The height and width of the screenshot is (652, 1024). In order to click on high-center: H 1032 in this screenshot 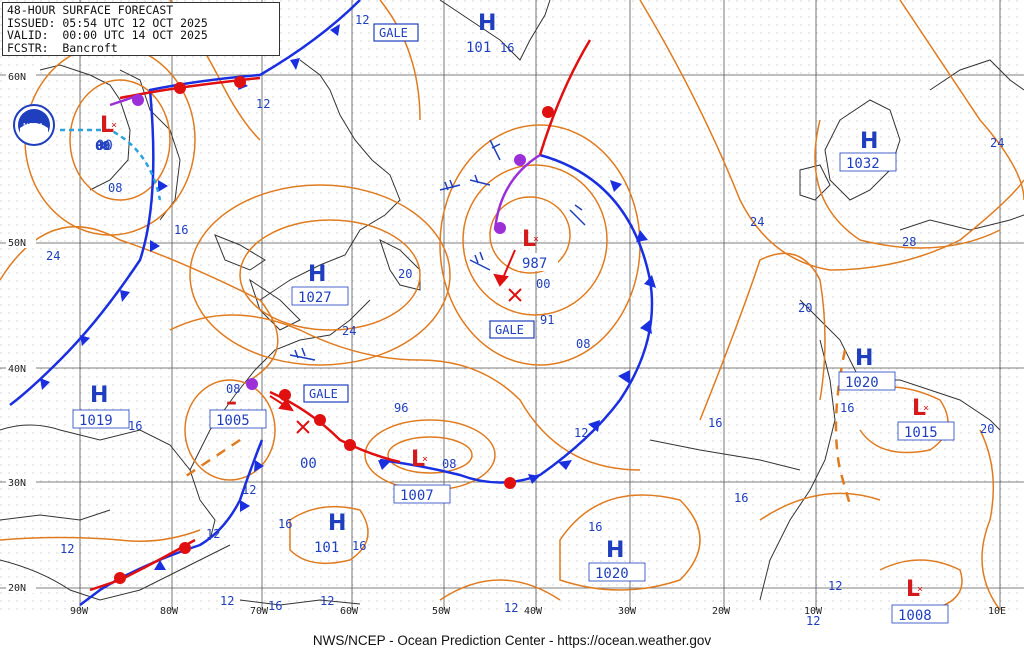, I will do `click(868, 150)`.